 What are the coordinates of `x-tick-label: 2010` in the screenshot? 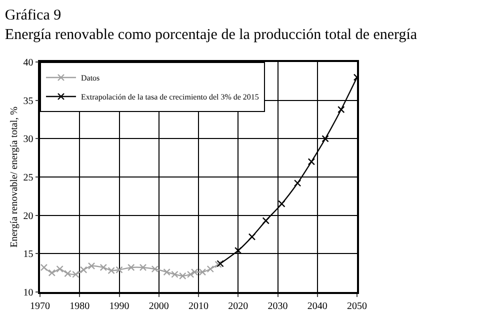 It's located at (198, 306).